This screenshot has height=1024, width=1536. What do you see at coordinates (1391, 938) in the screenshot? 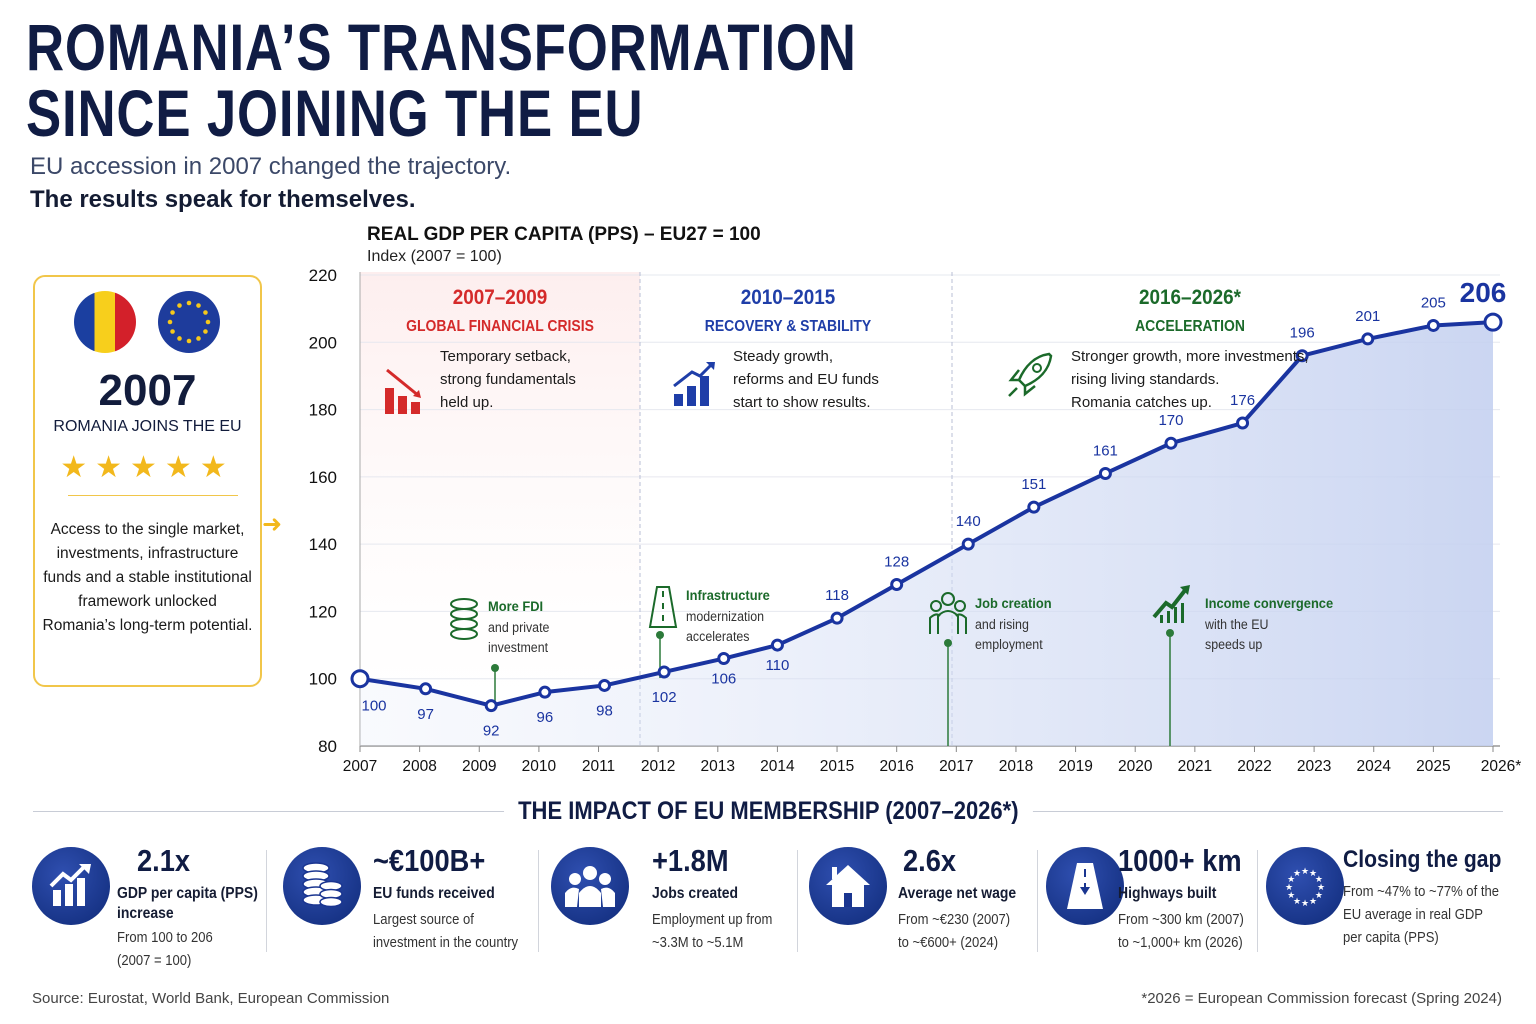
I see `stat-detail: per capita (PPS)` at bounding box center [1391, 938].